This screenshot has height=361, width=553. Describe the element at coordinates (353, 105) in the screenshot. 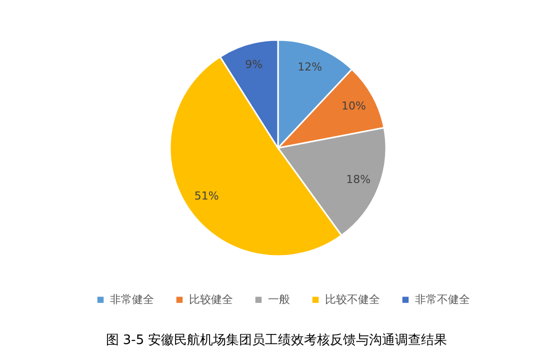

I see `data-label: 10%` at that location.